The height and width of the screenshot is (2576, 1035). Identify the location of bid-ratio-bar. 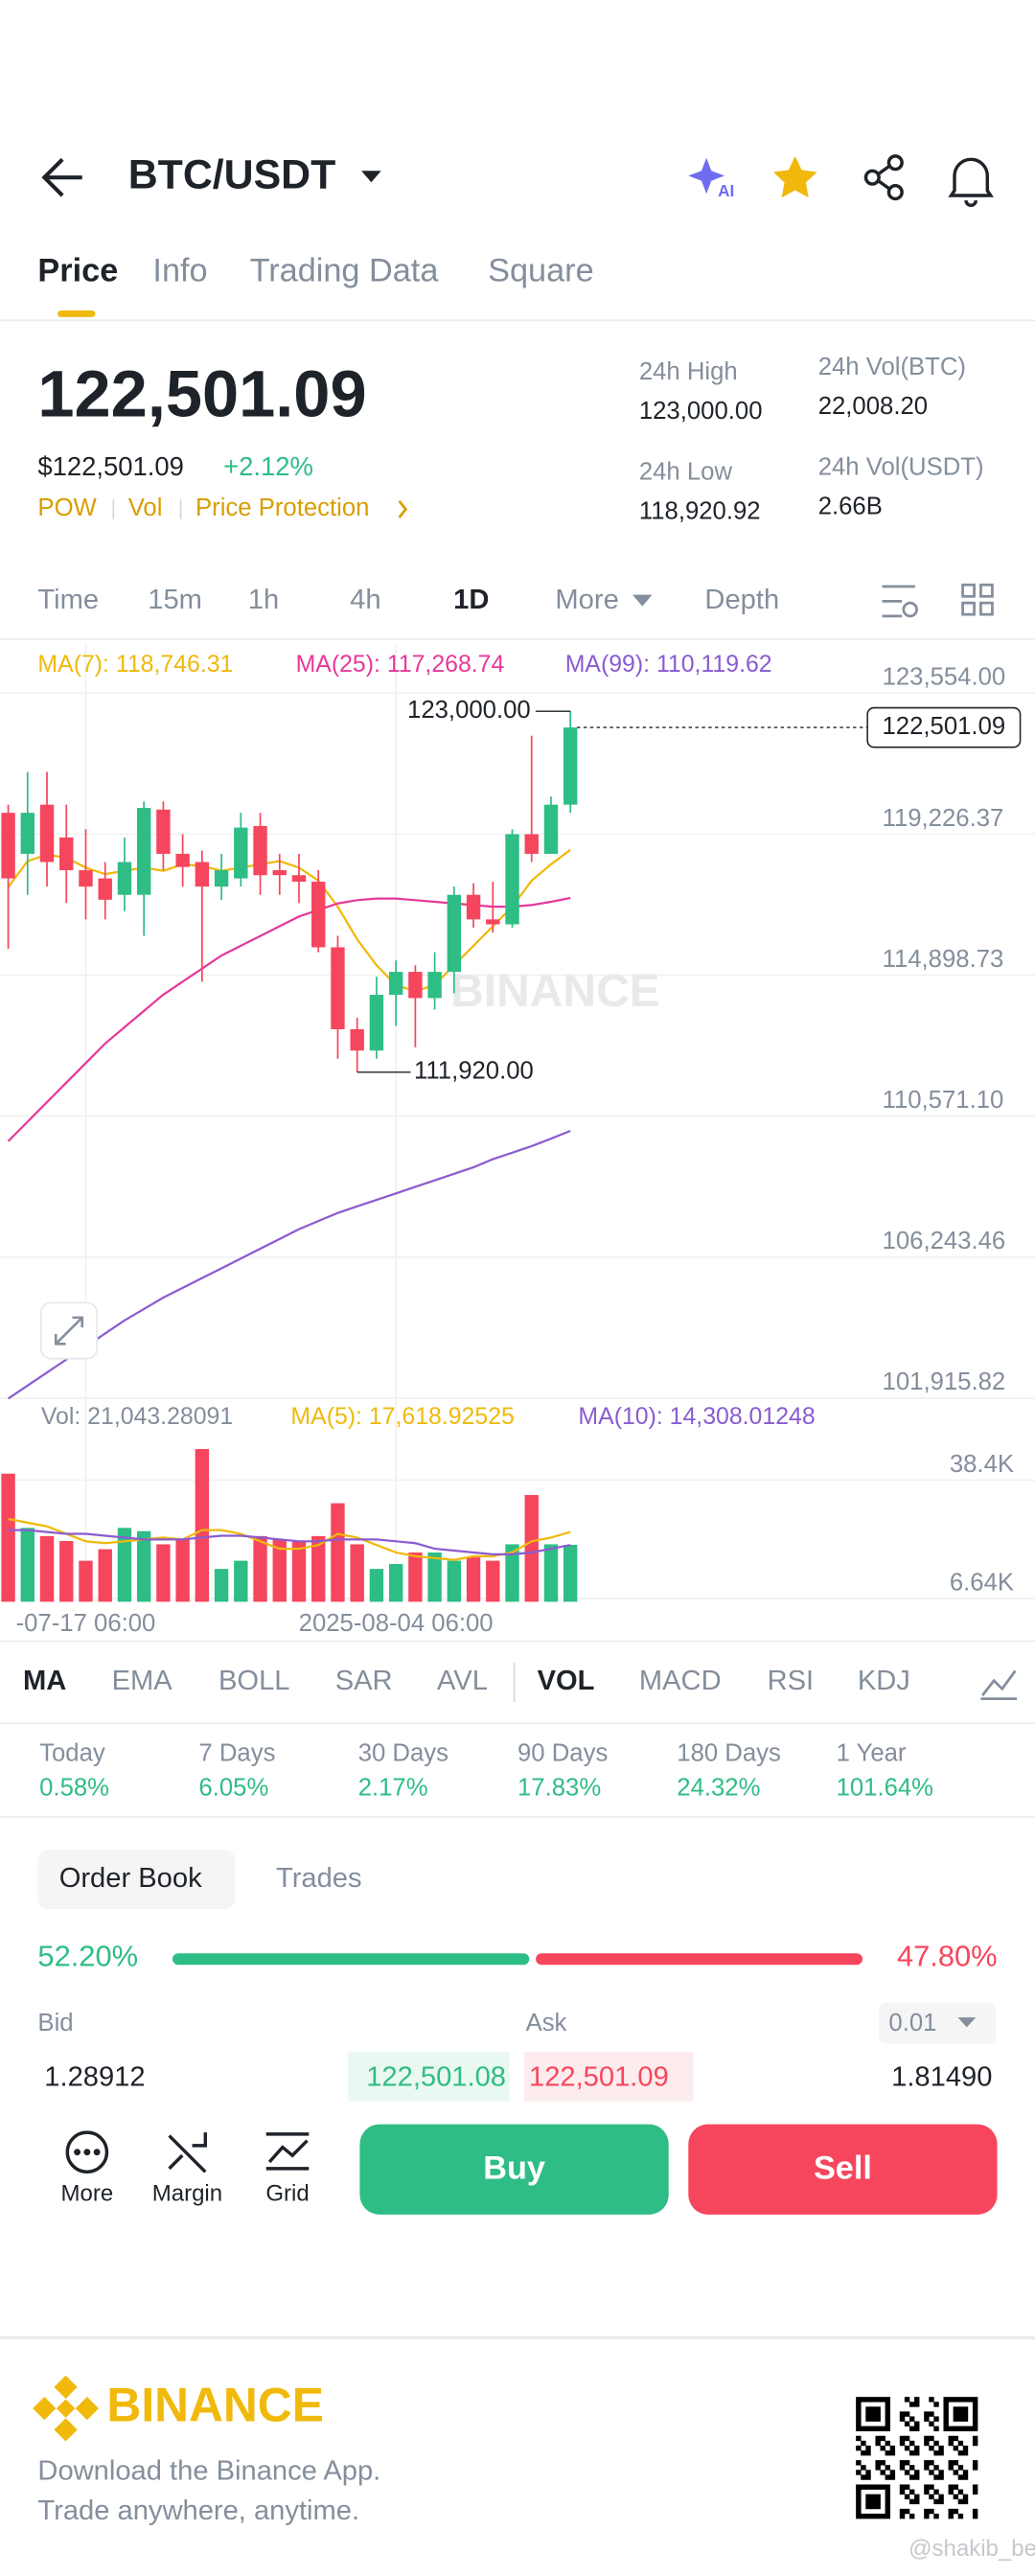
(351, 1959).